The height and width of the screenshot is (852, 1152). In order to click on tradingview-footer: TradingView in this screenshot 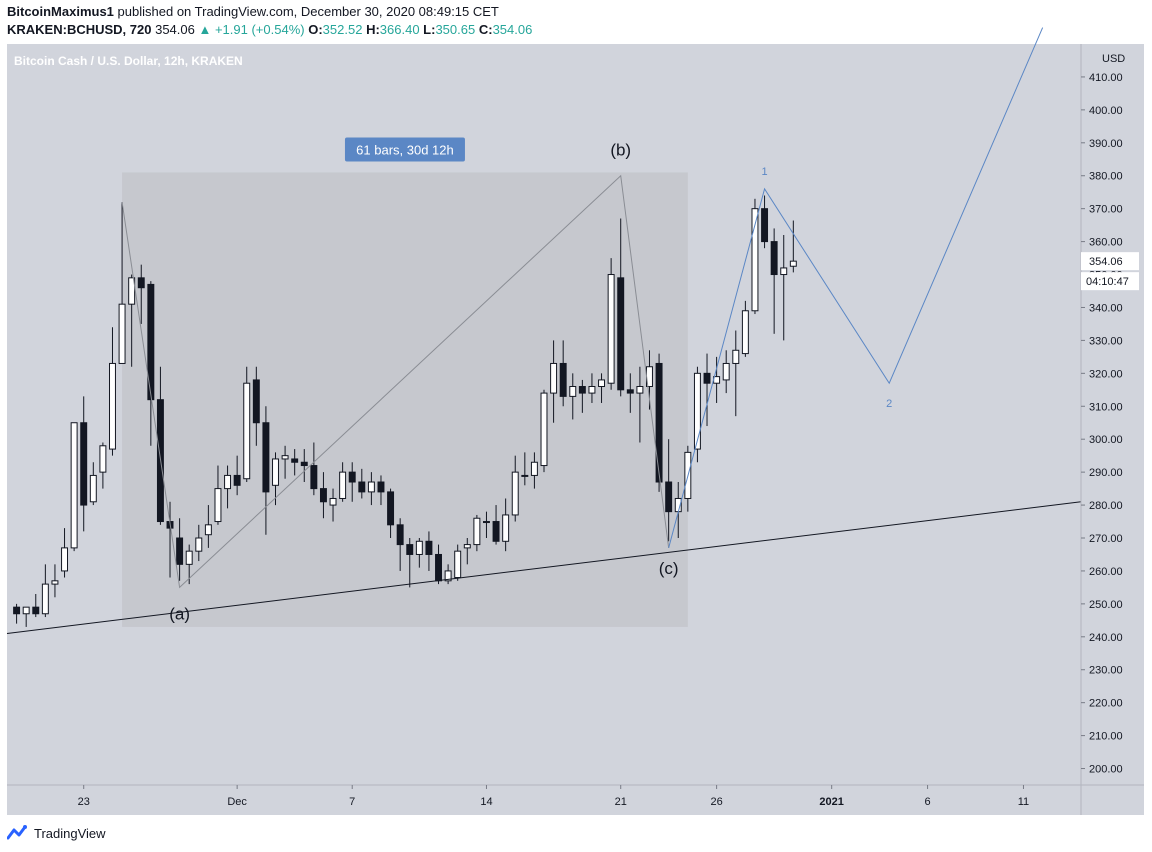, I will do `click(56, 833)`.